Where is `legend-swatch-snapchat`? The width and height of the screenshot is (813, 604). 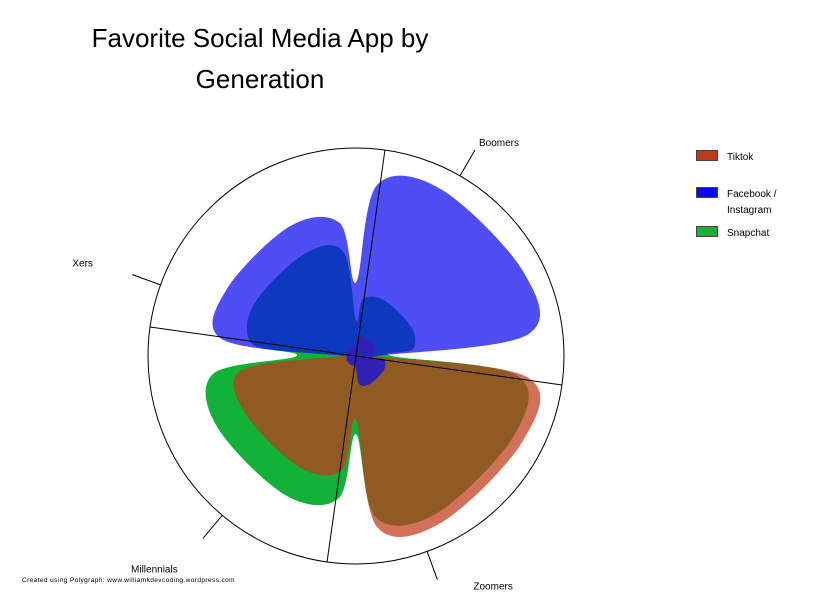 legend-swatch-snapchat is located at coordinates (707, 231).